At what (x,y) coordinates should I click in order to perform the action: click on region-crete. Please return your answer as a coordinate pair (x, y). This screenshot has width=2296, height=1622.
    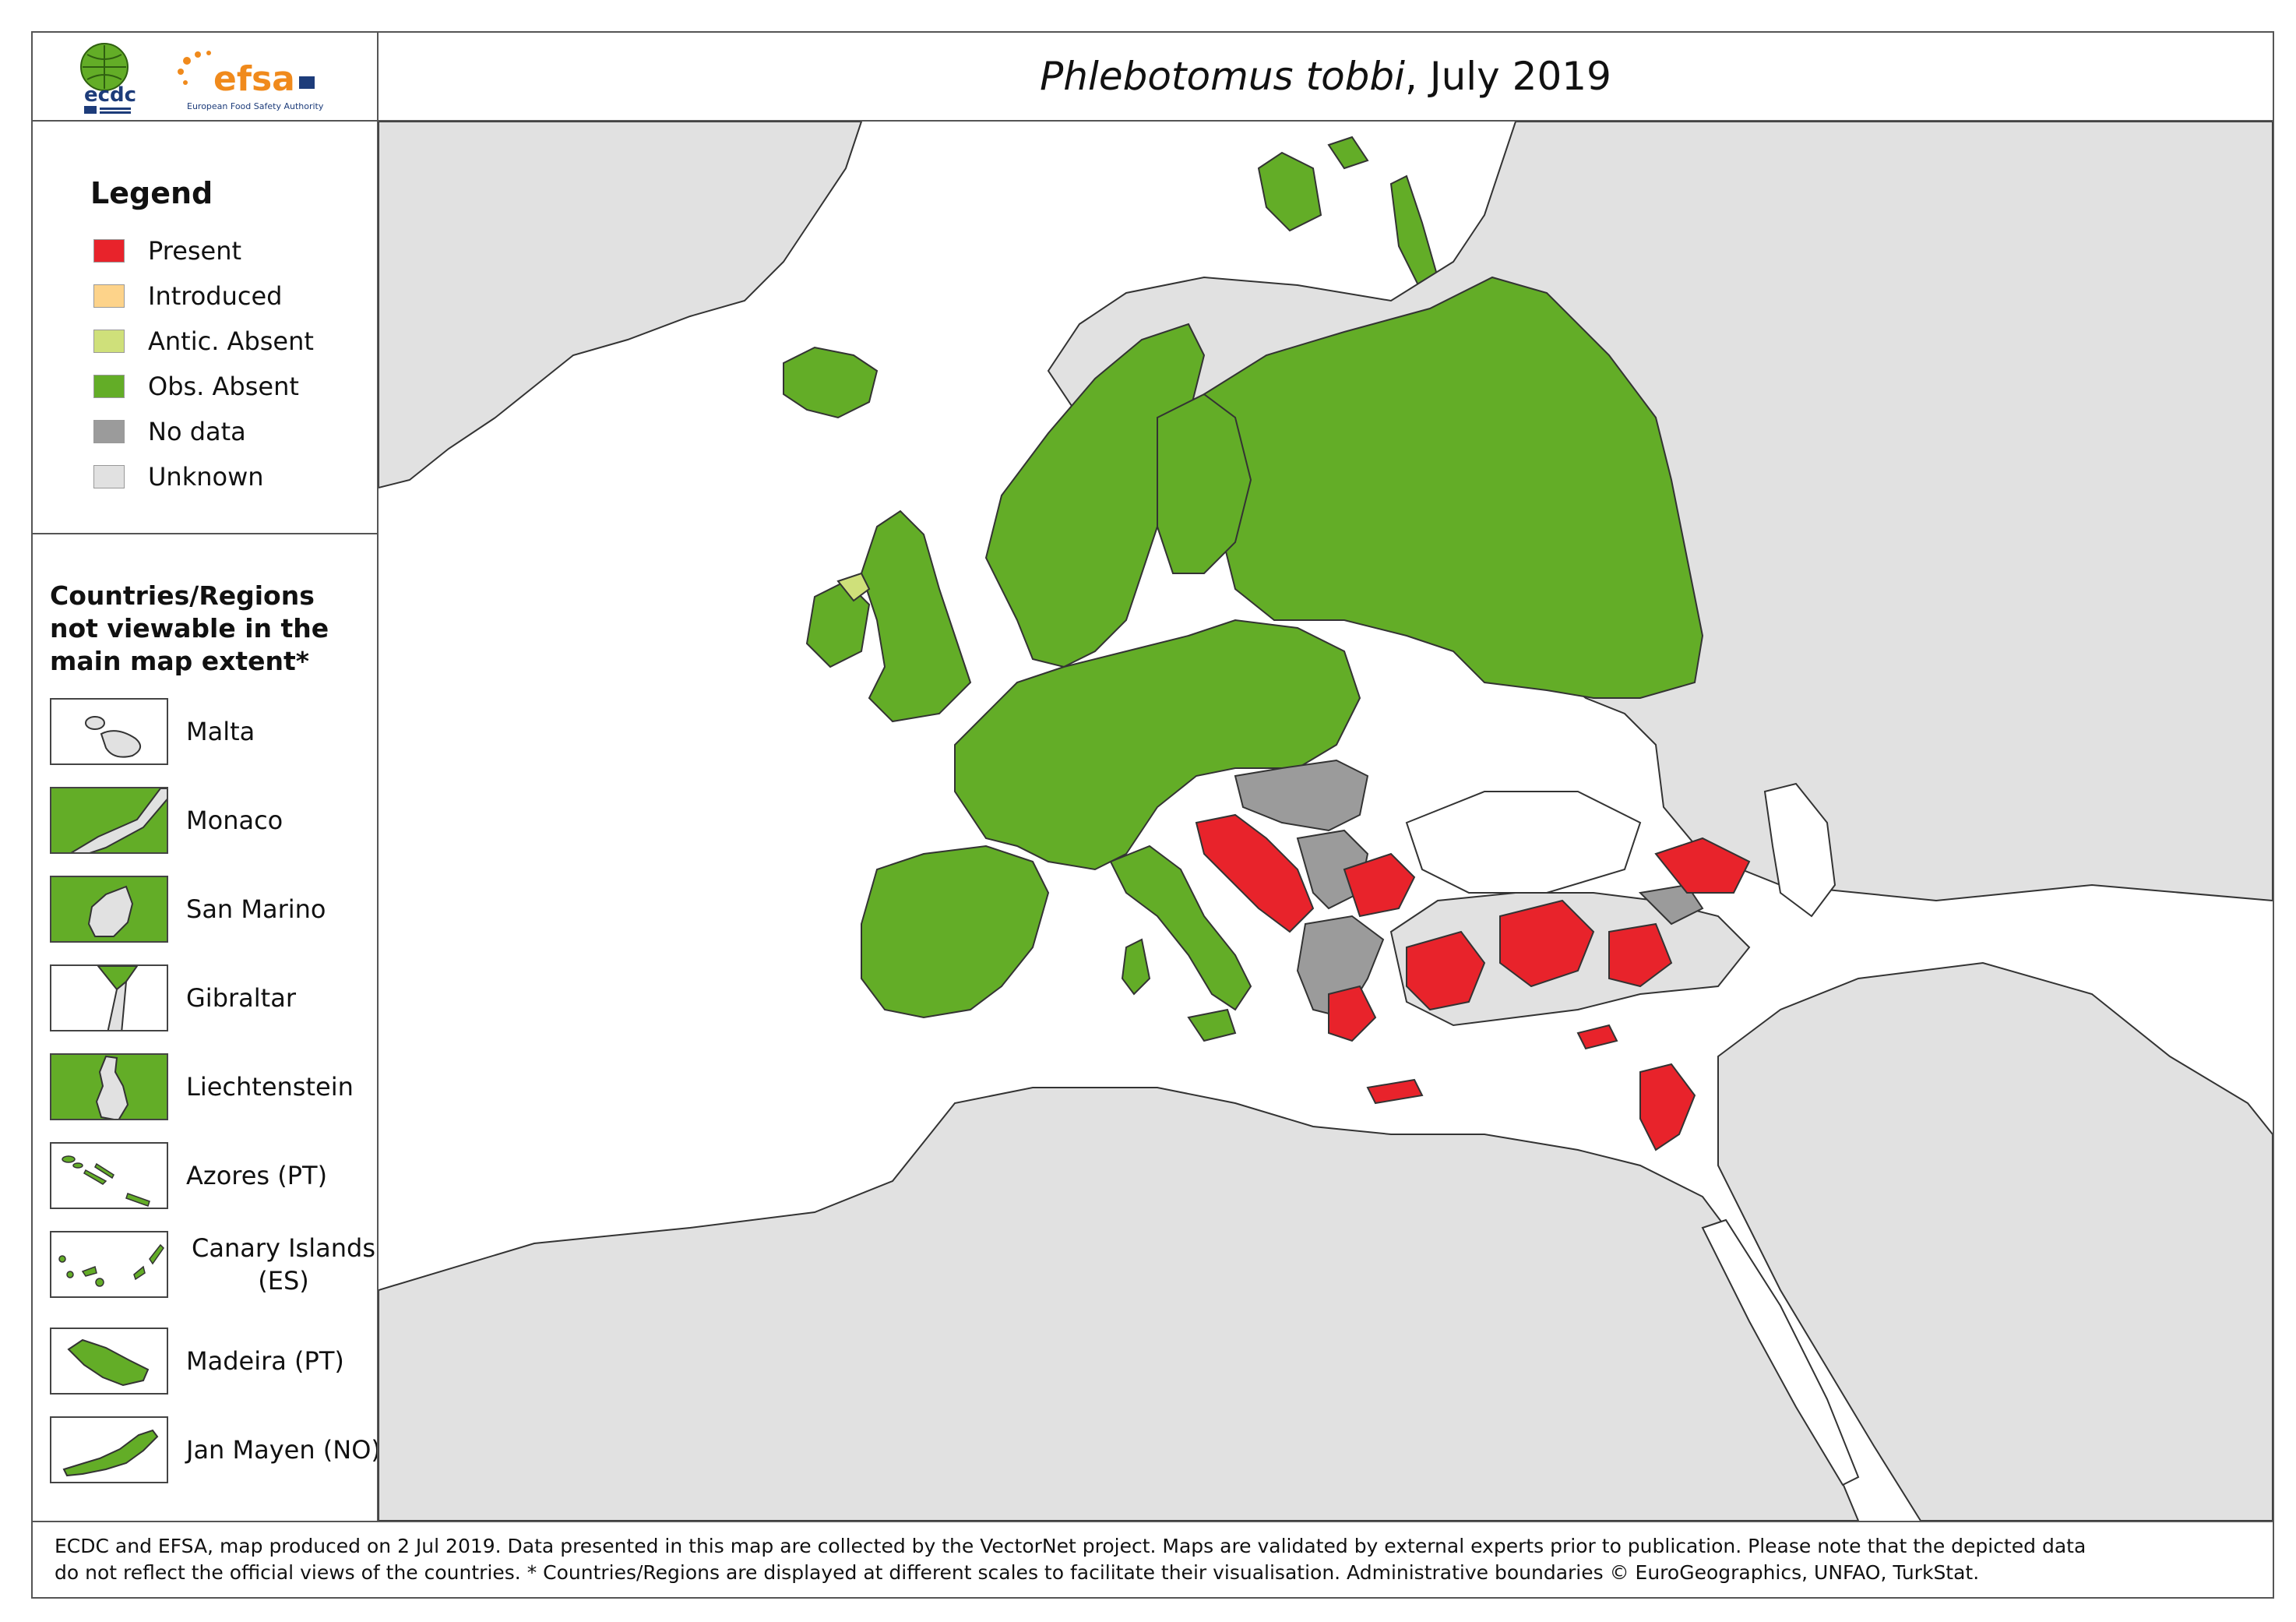
    Looking at the image, I should click on (1395, 1091).